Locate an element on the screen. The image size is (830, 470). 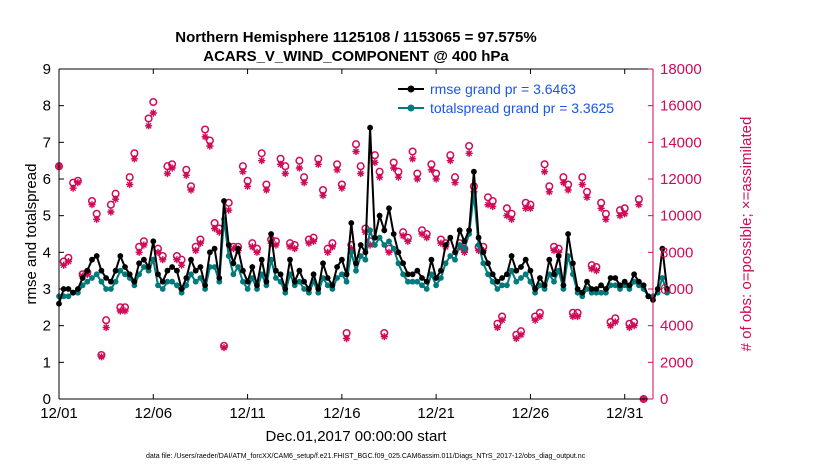
y-left-tick-label: 6 is located at coordinates (47, 179).